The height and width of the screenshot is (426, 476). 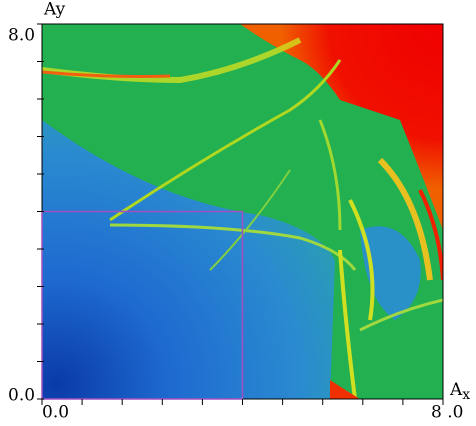 I want to click on x-axis-label-main: A, so click(x=456, y=390).